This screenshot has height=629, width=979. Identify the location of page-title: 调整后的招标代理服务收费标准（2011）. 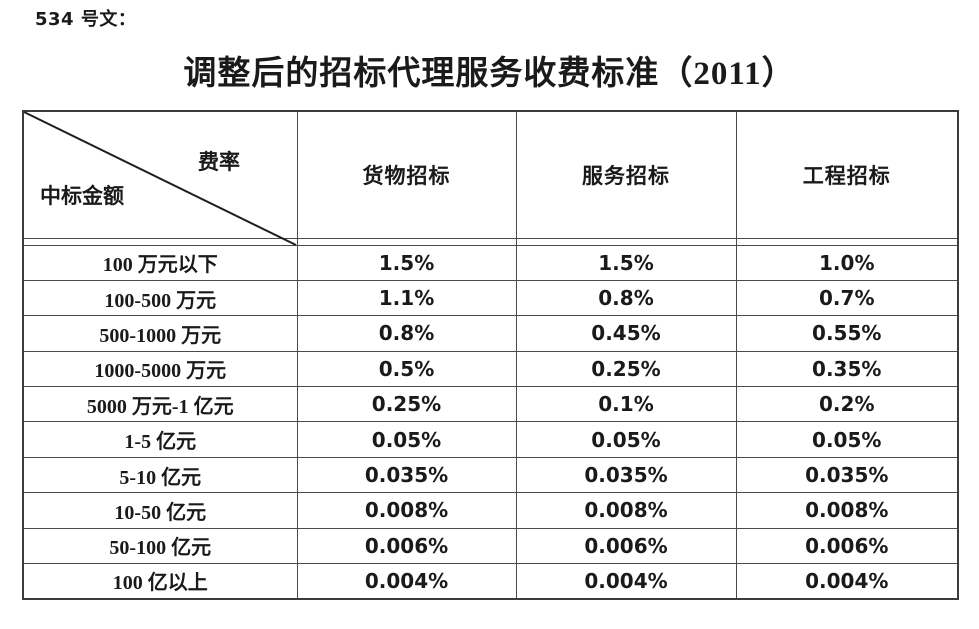
(489, 74).